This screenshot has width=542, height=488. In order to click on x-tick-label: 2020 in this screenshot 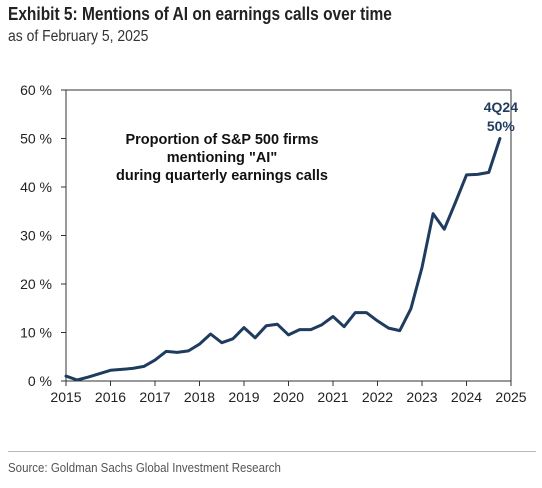, I will do `click(288, 397)`.